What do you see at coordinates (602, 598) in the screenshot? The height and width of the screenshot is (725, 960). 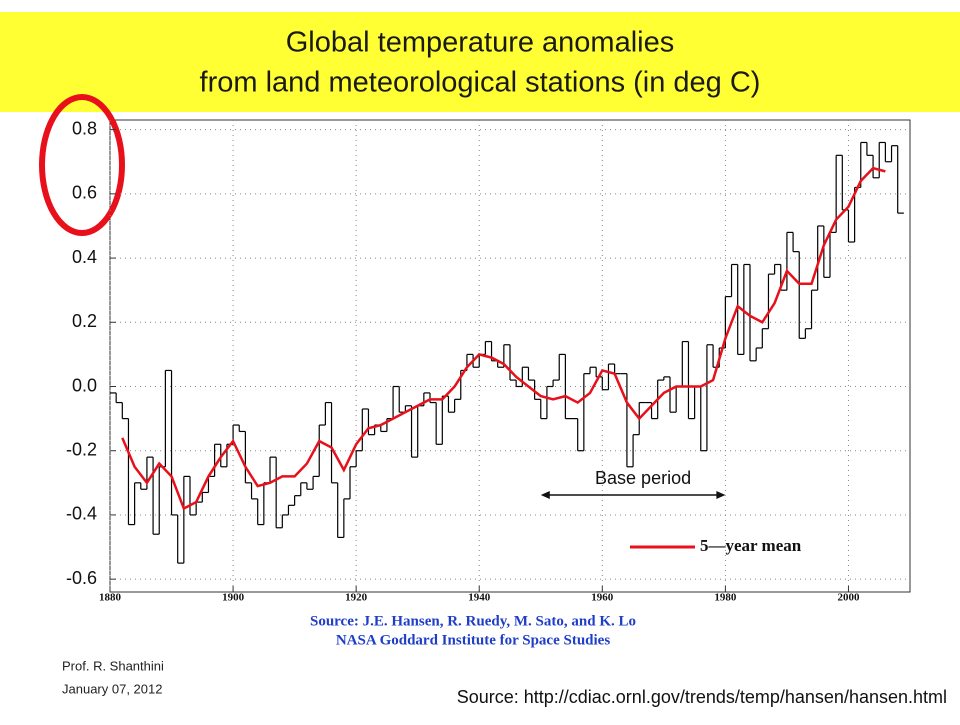 I see `x-tick-label: 1960` at bounding box center [602, 598].